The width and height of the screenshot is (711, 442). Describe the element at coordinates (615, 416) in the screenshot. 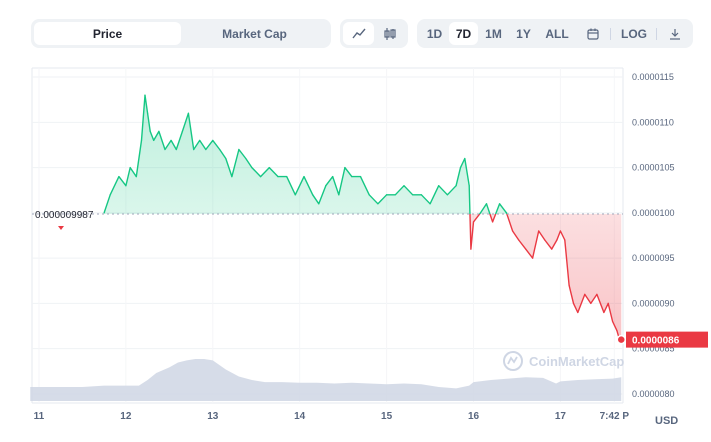

I see `x-tick-label: 7:42 P` at that location.